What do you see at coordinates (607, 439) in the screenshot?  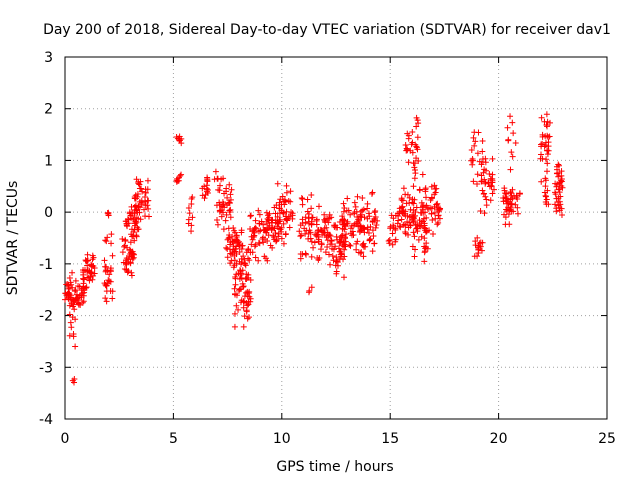 I see `x-tick-label: 25` at bounding box center [607, 439].